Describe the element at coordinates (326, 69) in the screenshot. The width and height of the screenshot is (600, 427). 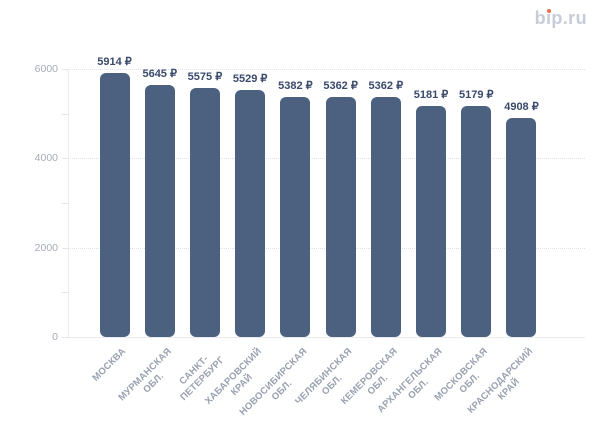
I see `y-gridline` at that location.